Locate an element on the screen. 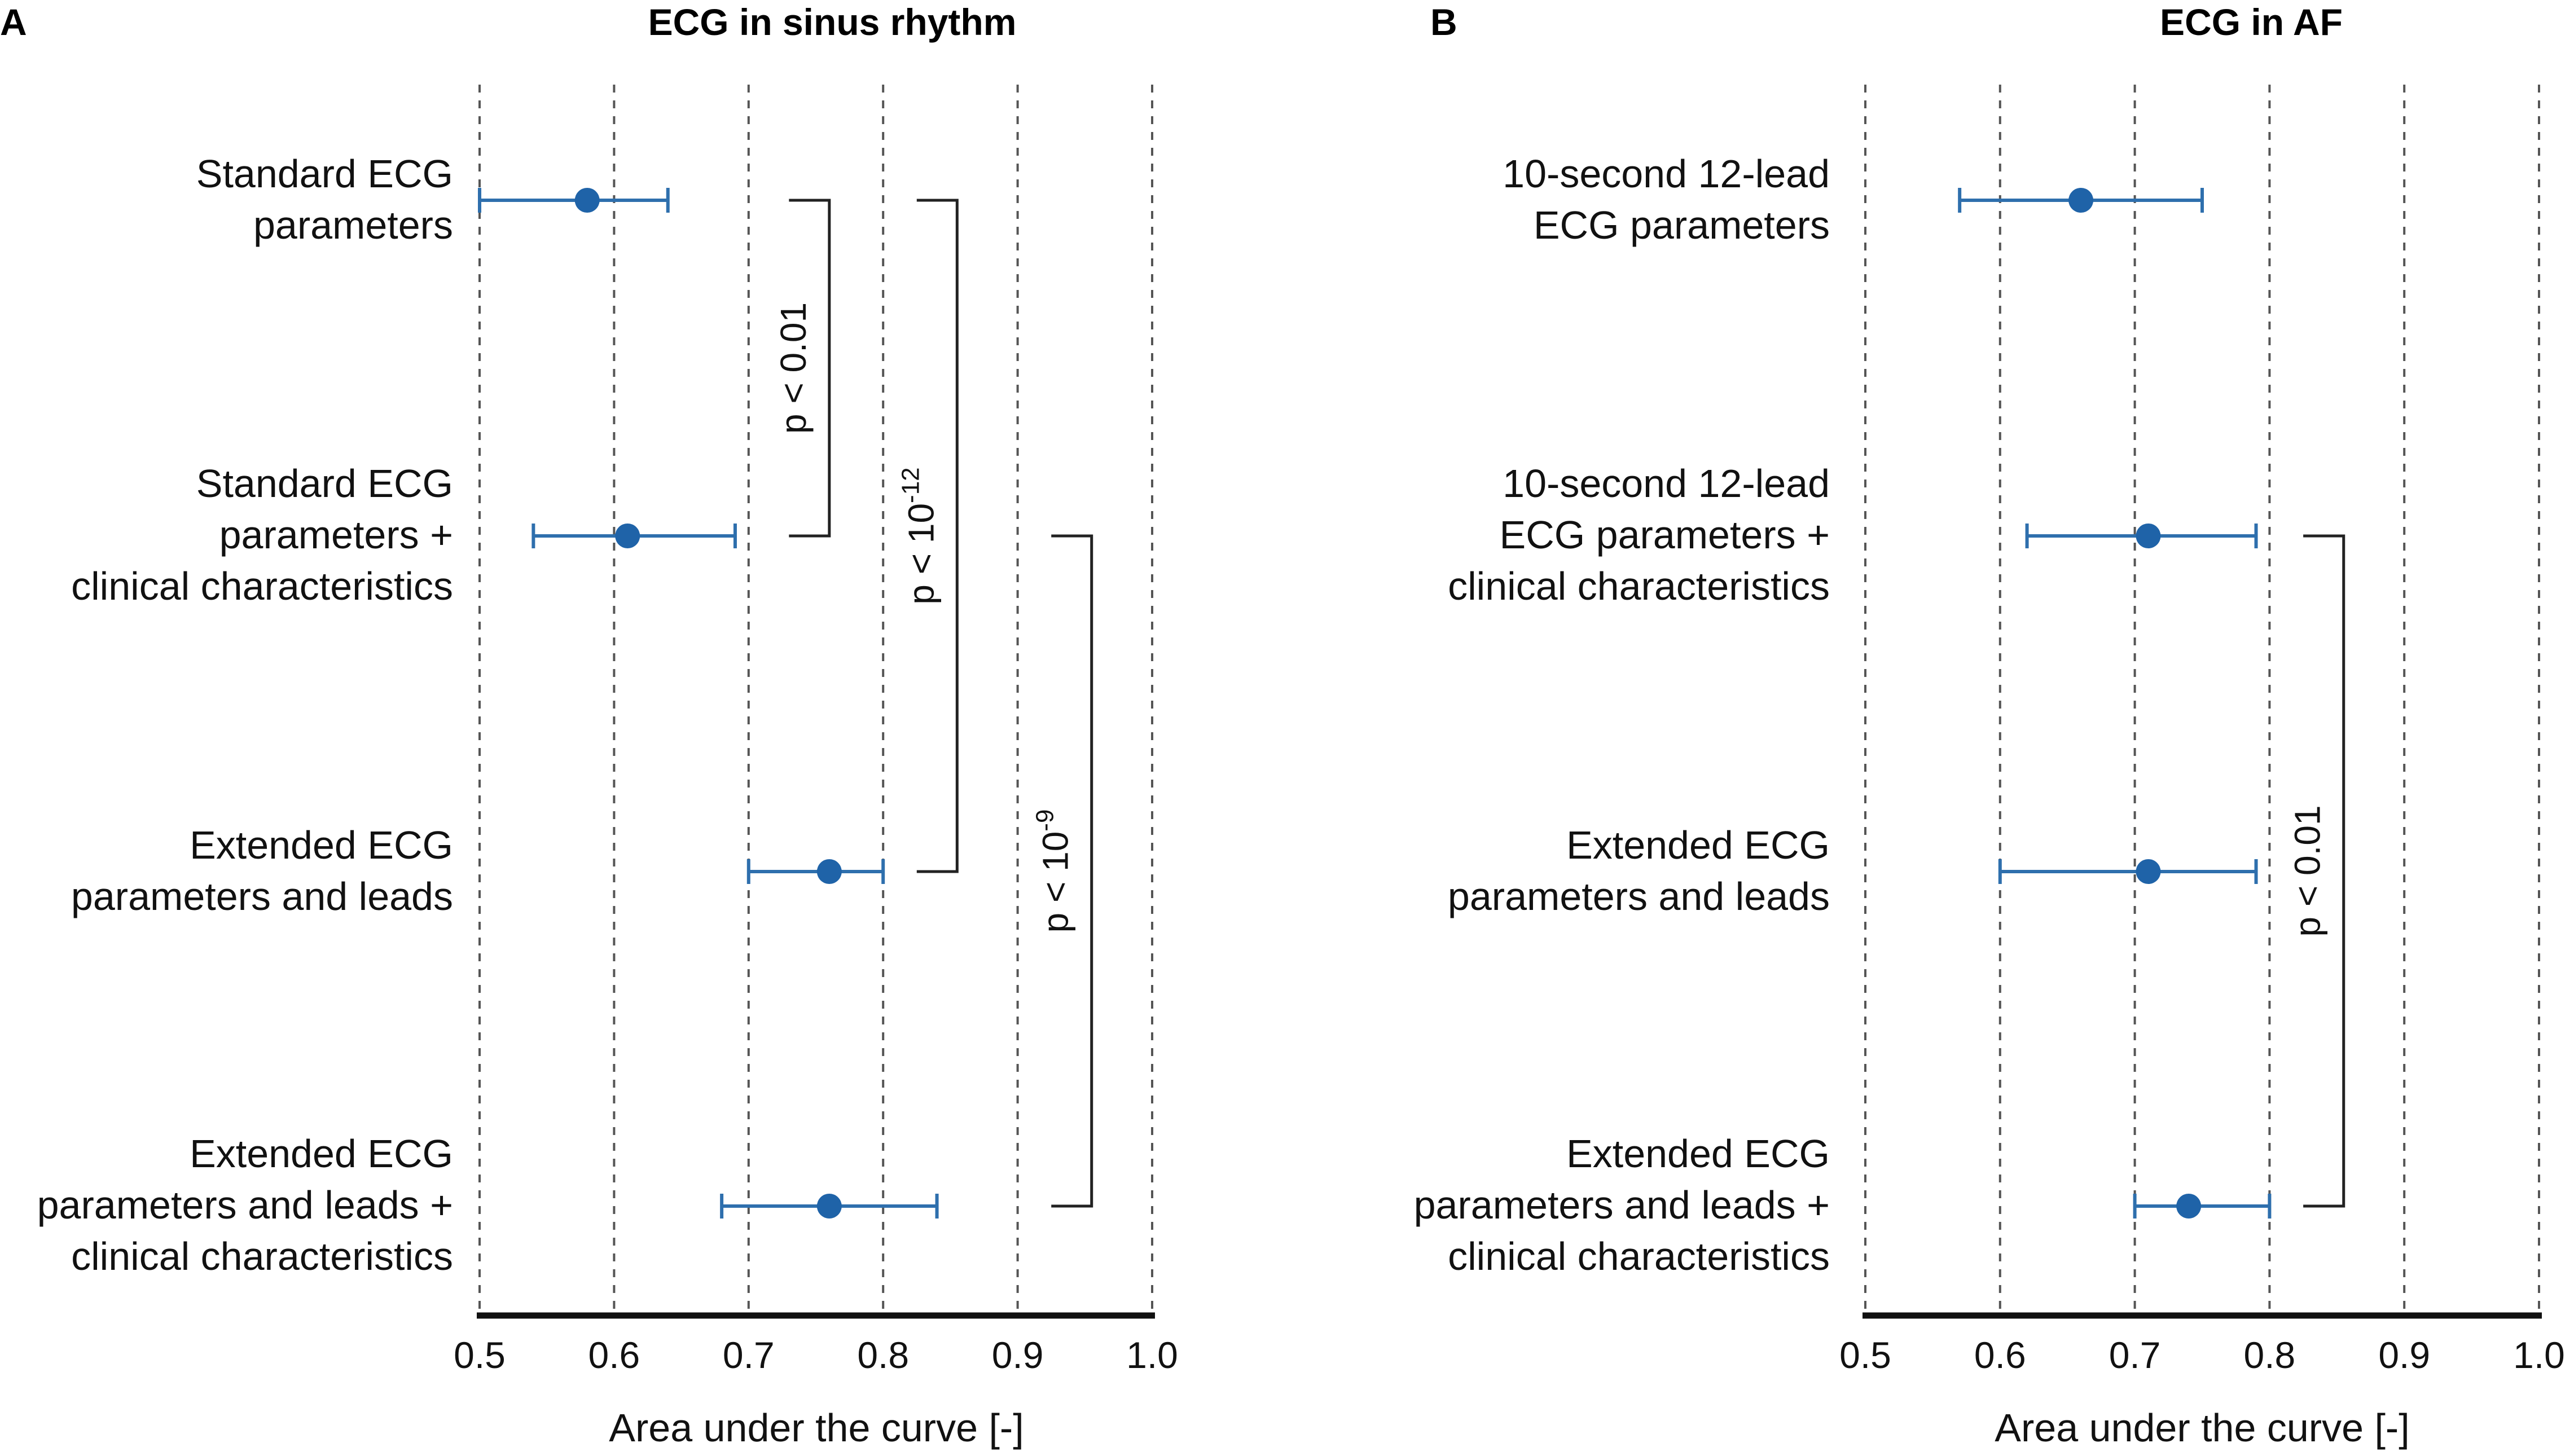 This screenshot has width=2574, height=1456. category-label: parameters + is located at coordinates (336, 535).